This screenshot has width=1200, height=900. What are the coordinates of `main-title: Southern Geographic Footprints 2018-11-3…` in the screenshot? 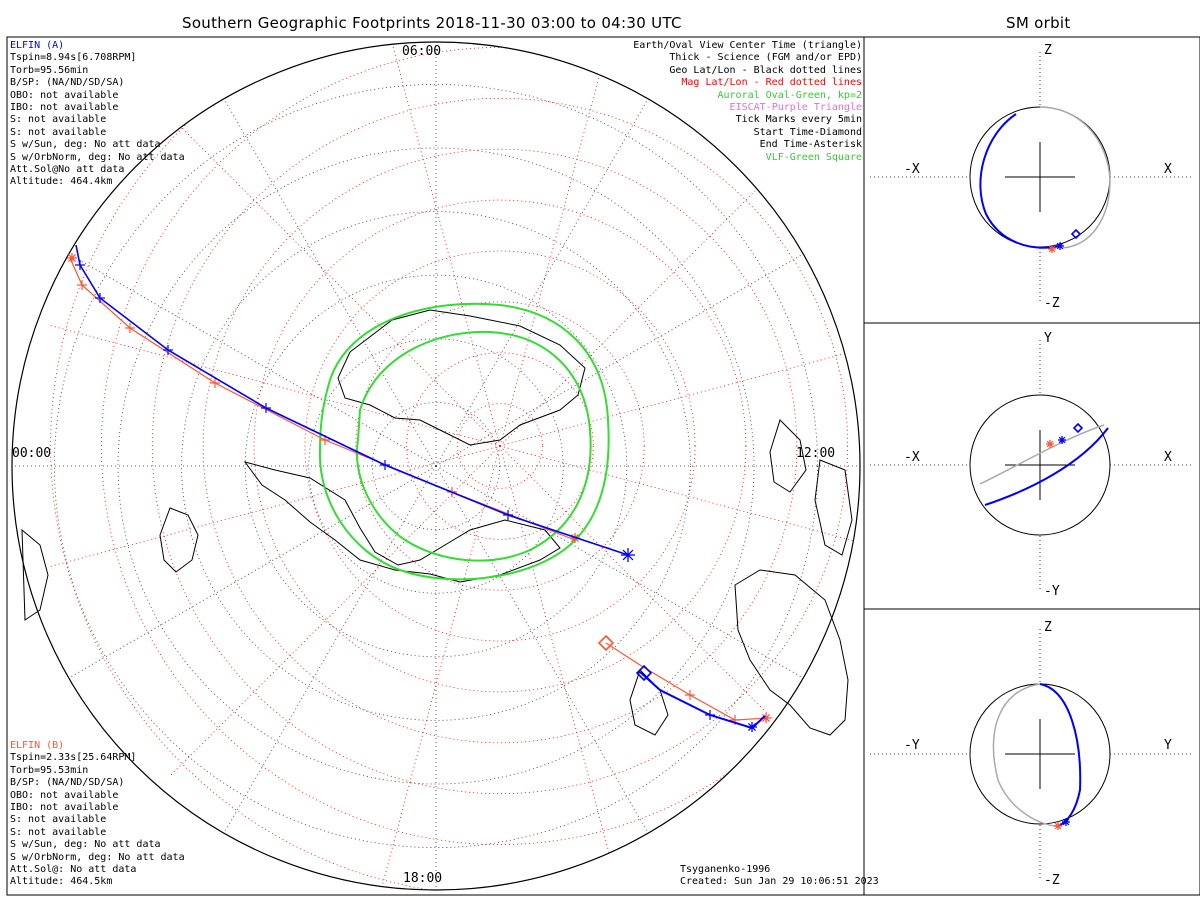 It's located at (432, 23).